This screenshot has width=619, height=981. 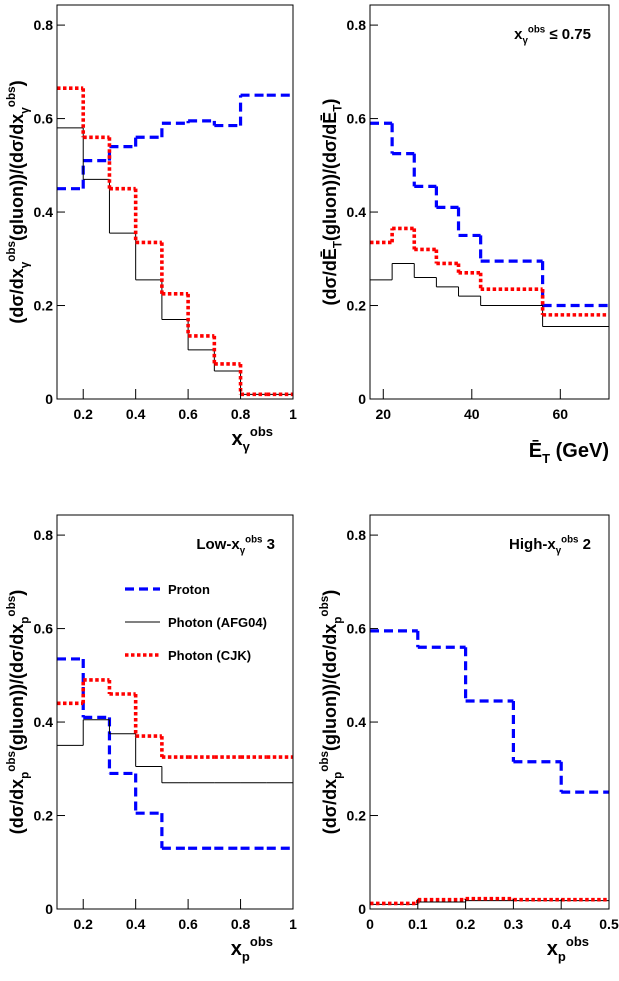 I want to click on x-axis-label: xγobs, so click(x=252, y=439).